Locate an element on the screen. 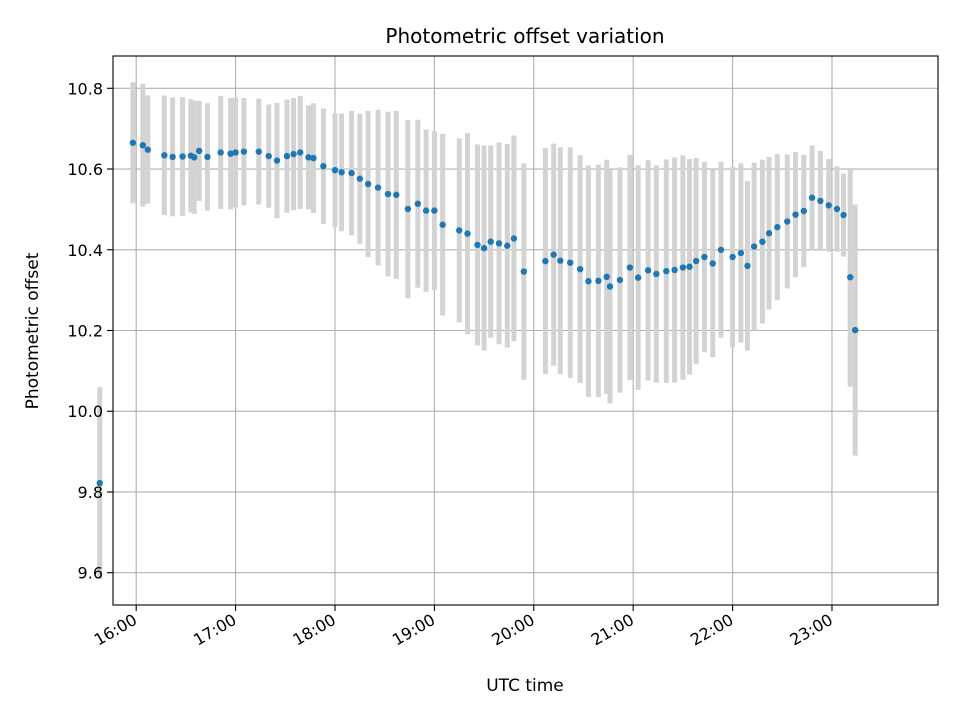  x-tick-label: 19:00 is located at coordinates (413, 630).